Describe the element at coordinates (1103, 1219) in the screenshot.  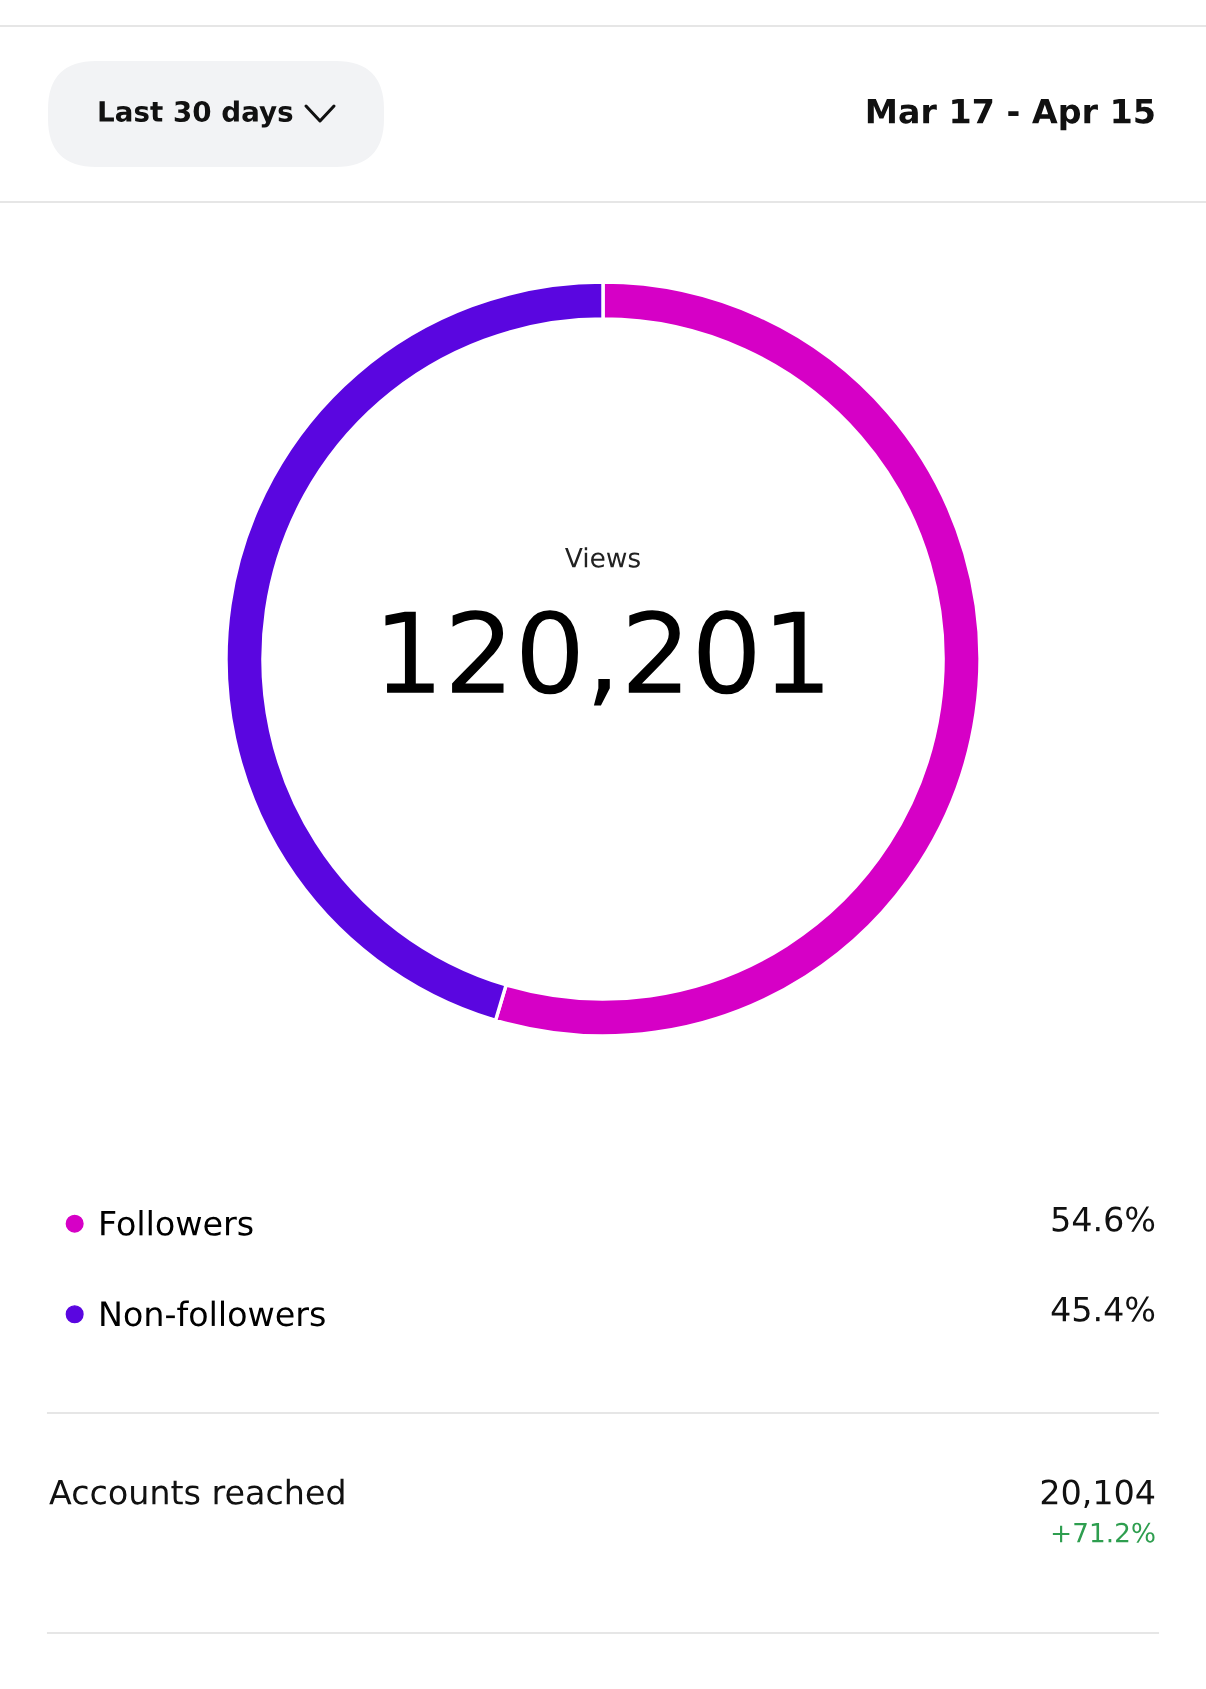
I see `data-label: 54.6%` at that location.